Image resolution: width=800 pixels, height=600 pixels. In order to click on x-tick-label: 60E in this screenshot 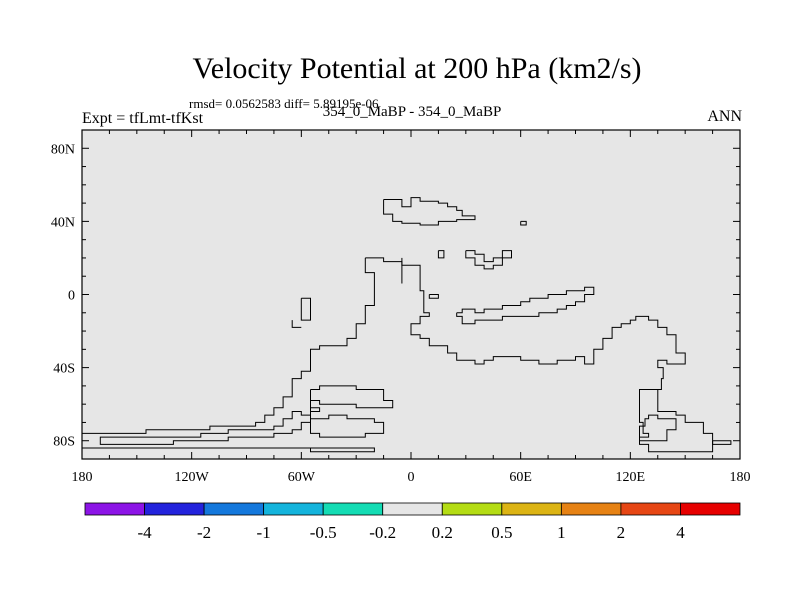, I will do `click(520, 477)`.